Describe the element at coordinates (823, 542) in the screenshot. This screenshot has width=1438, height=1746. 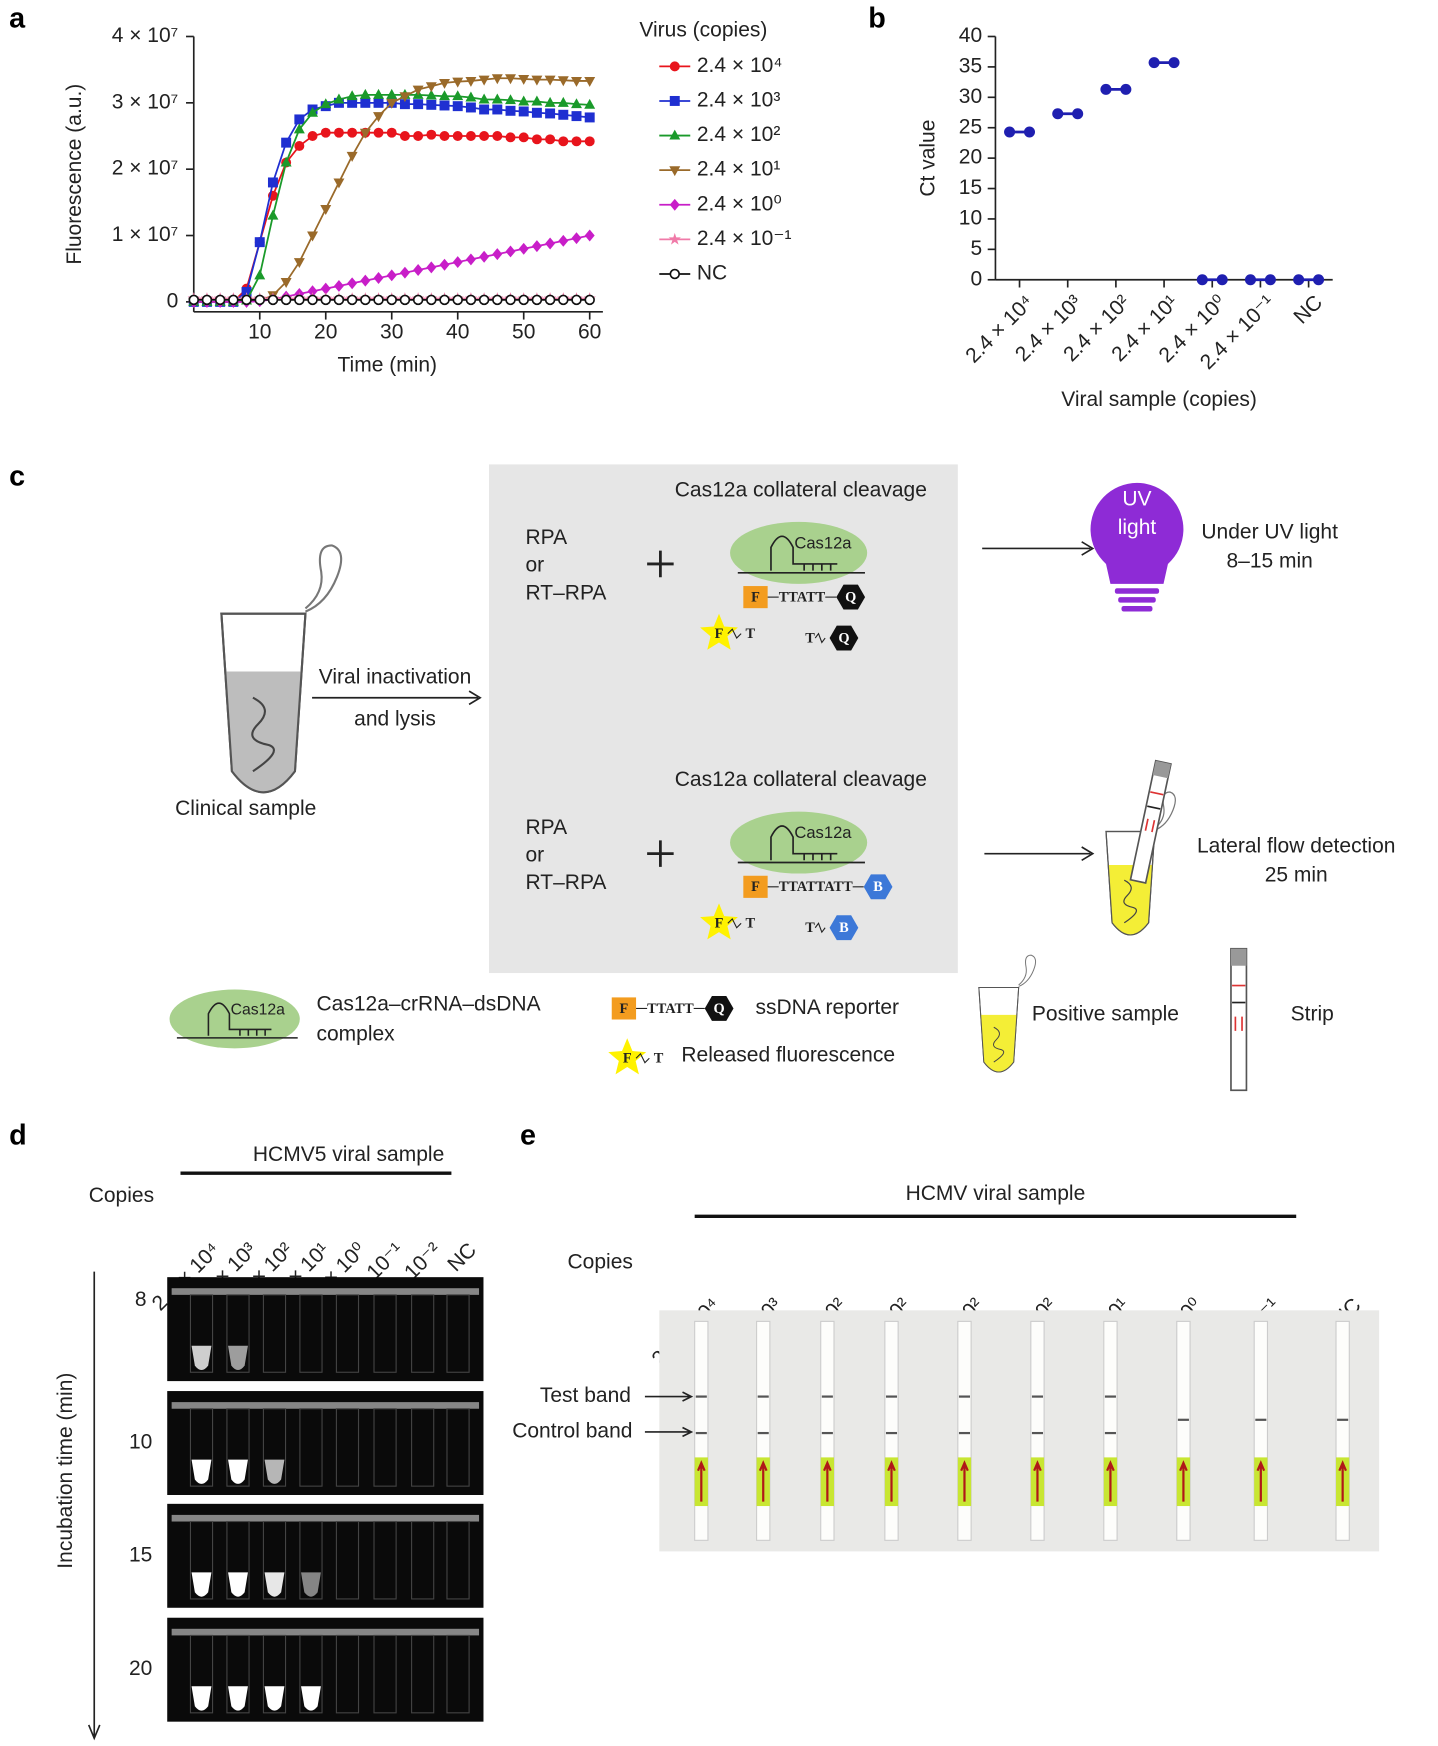
I see `cas12a-label: Cas12a` at that location.